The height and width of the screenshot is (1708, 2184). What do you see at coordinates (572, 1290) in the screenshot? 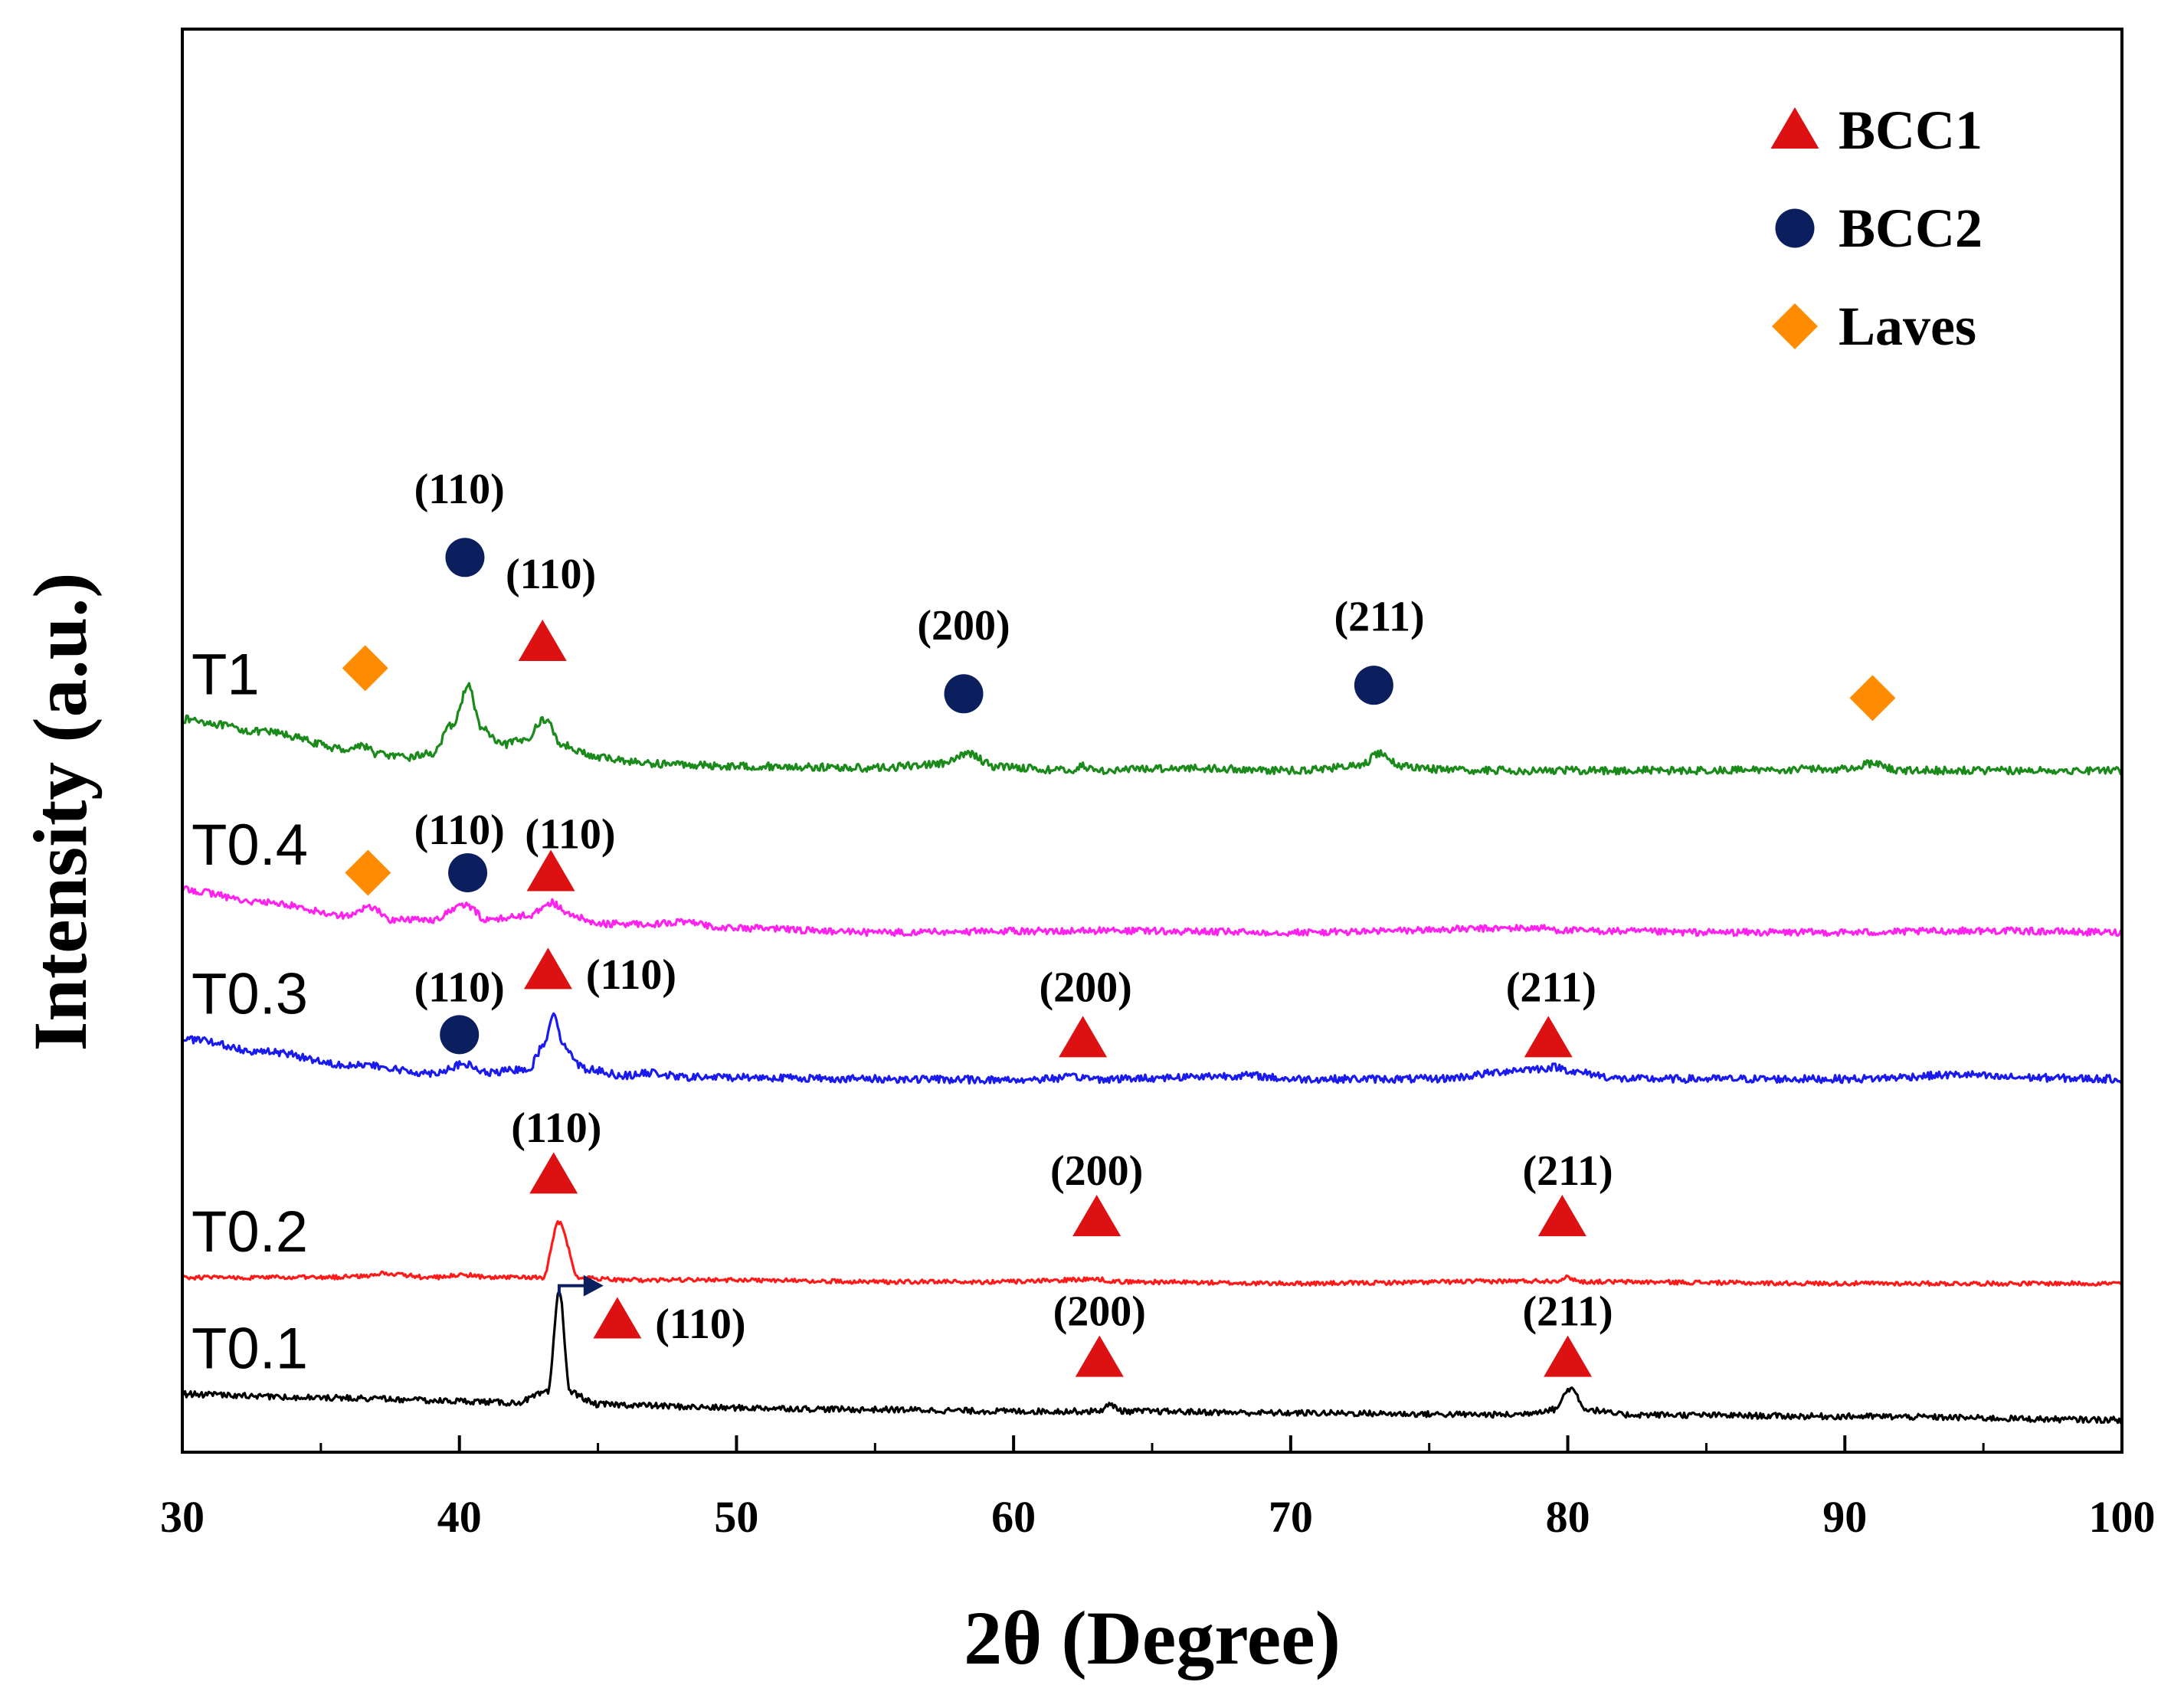
I see `shift-arrow-line` at bounding box center [572, 1290].